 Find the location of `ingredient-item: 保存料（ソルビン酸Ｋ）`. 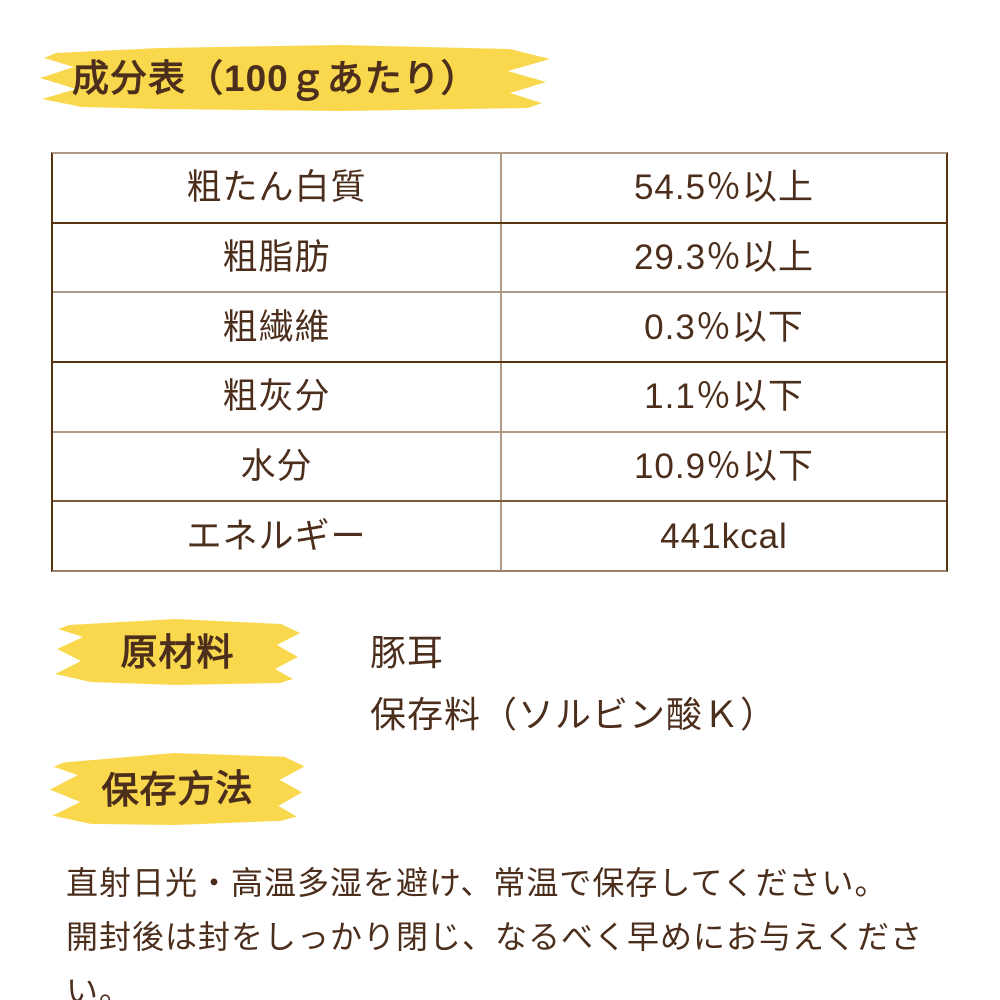

ingredient-item: 保存料（ソルビン酸Ｋ） is located at coordinates (574, 714).